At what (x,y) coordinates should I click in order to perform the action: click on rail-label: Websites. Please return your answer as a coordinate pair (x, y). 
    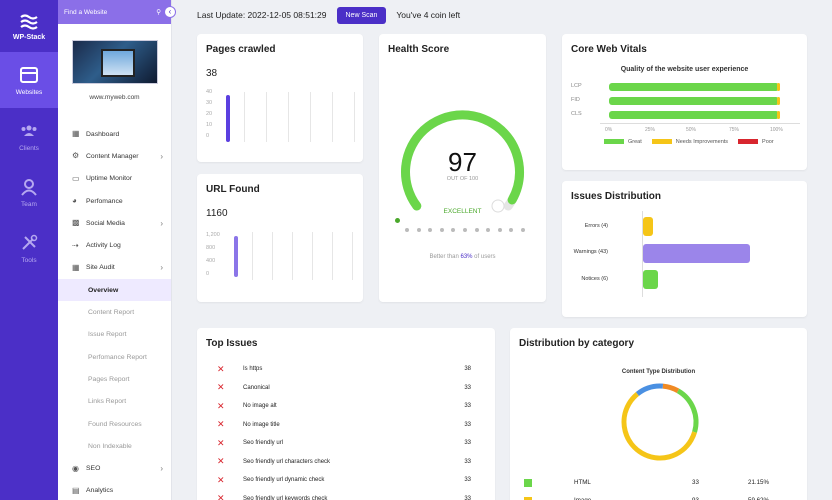
    Looking at the image, I should click on (29, 92).